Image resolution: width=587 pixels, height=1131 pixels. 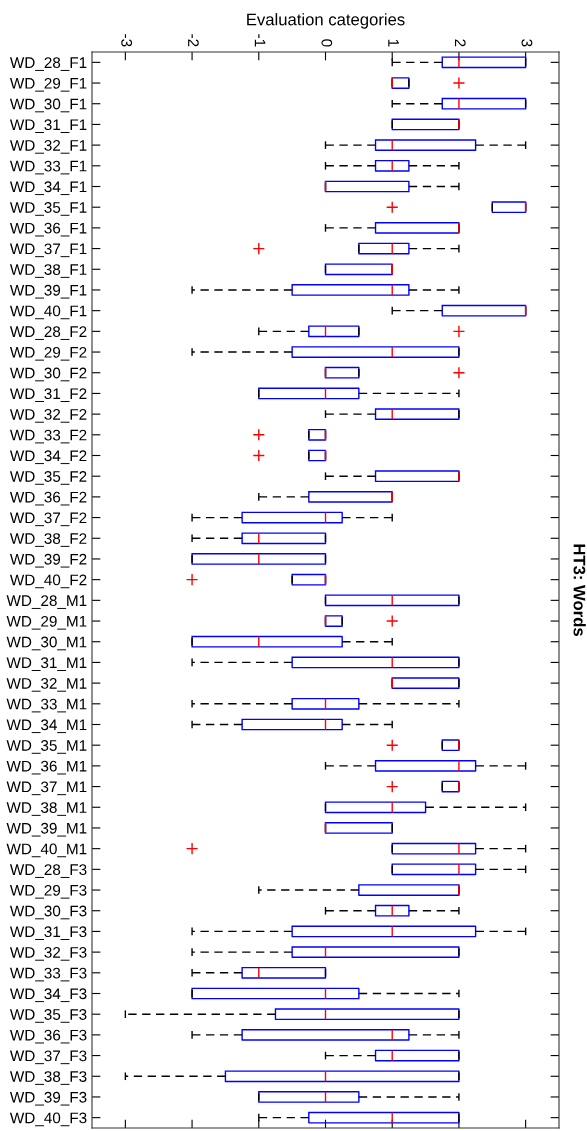 What do you see at coordinates (326, 21) in the screenshot?
I see `x-axis-title: Evaluation categories` at bounding box center [326, 21].